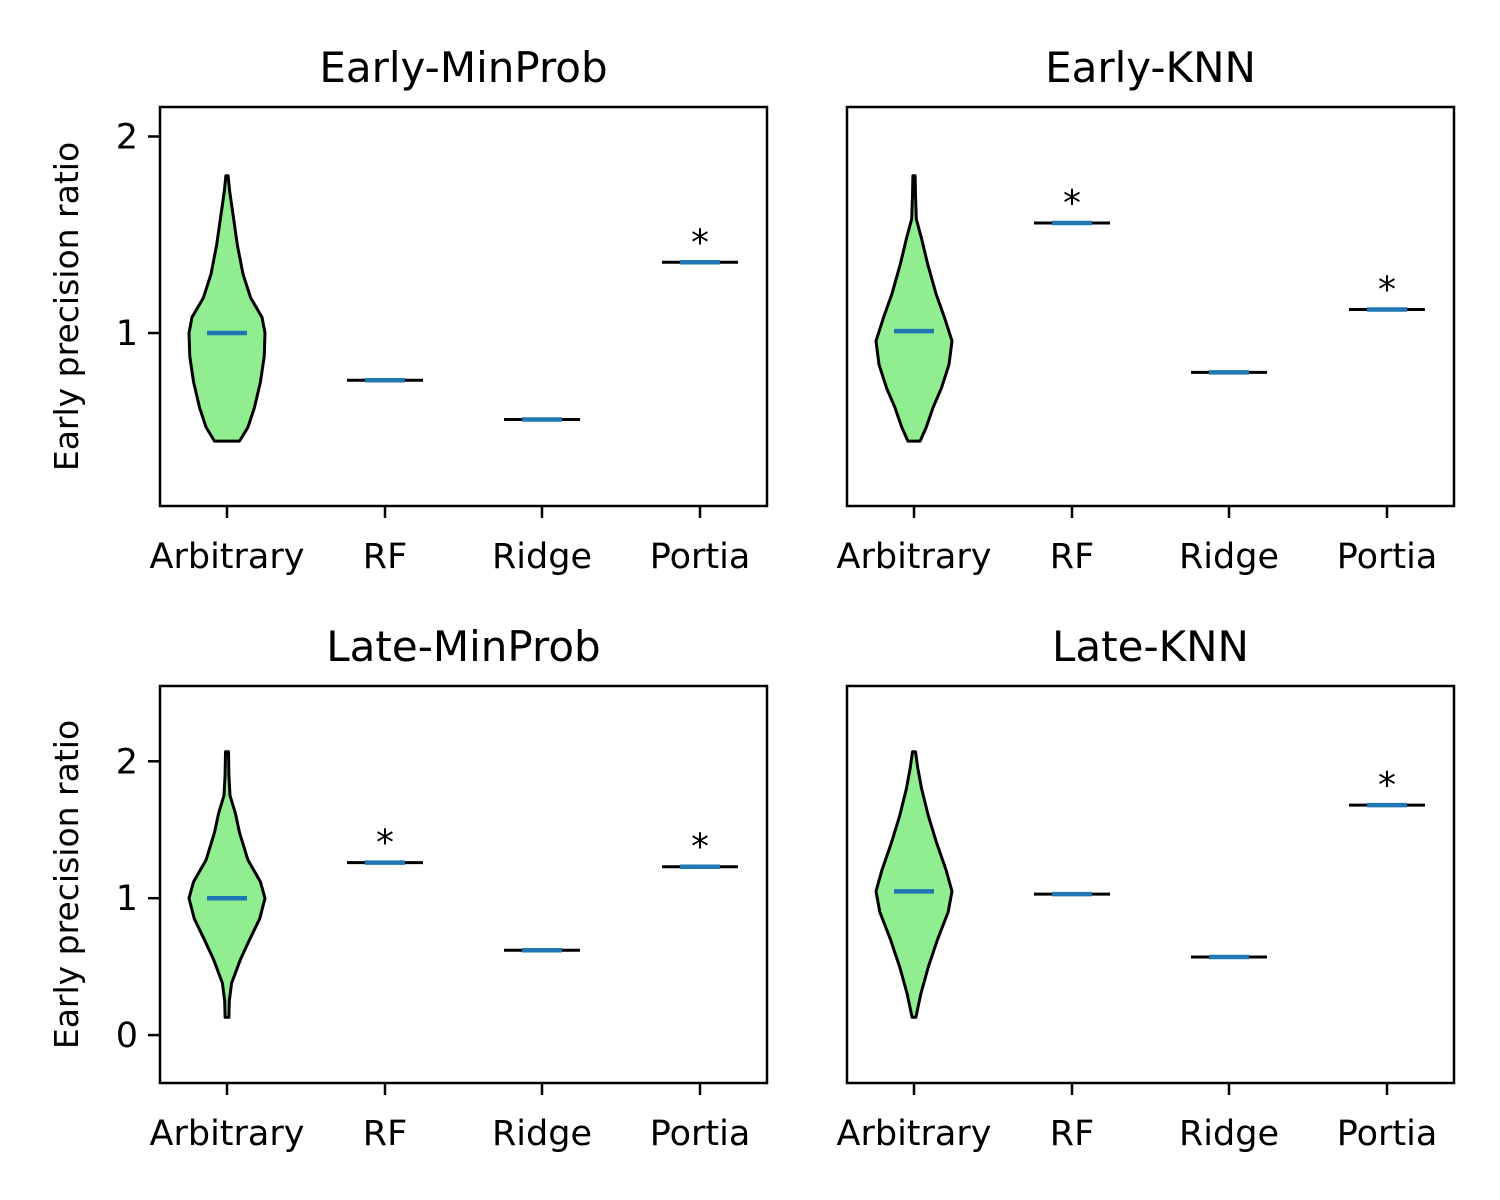  Describe the element at coordinates (1150, 646) in the screenshot. I see `subplot-title: Late-KNN` at that location.